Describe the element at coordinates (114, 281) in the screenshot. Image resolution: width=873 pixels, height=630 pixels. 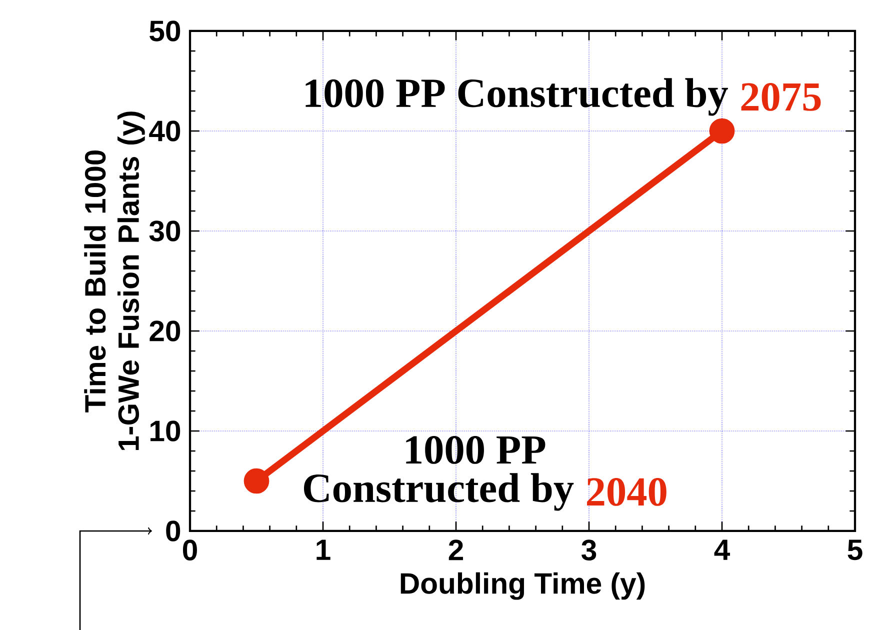
I see `y-axis-title: Time to Build 1000 1-GWe Fusion Plants (y)` at that location.